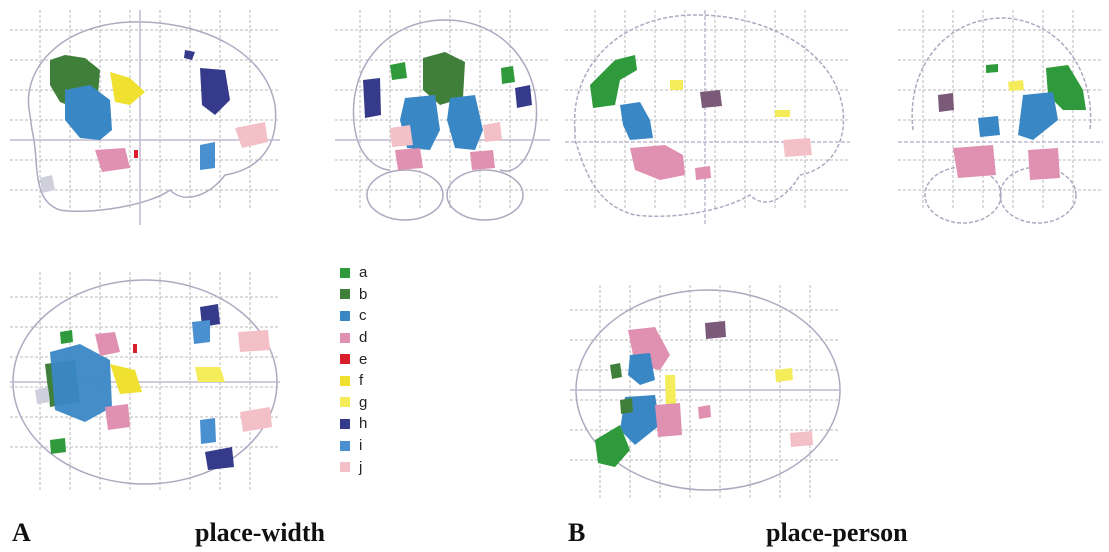  I want to click on glass-brain-coronal-a, so click(445, 117).